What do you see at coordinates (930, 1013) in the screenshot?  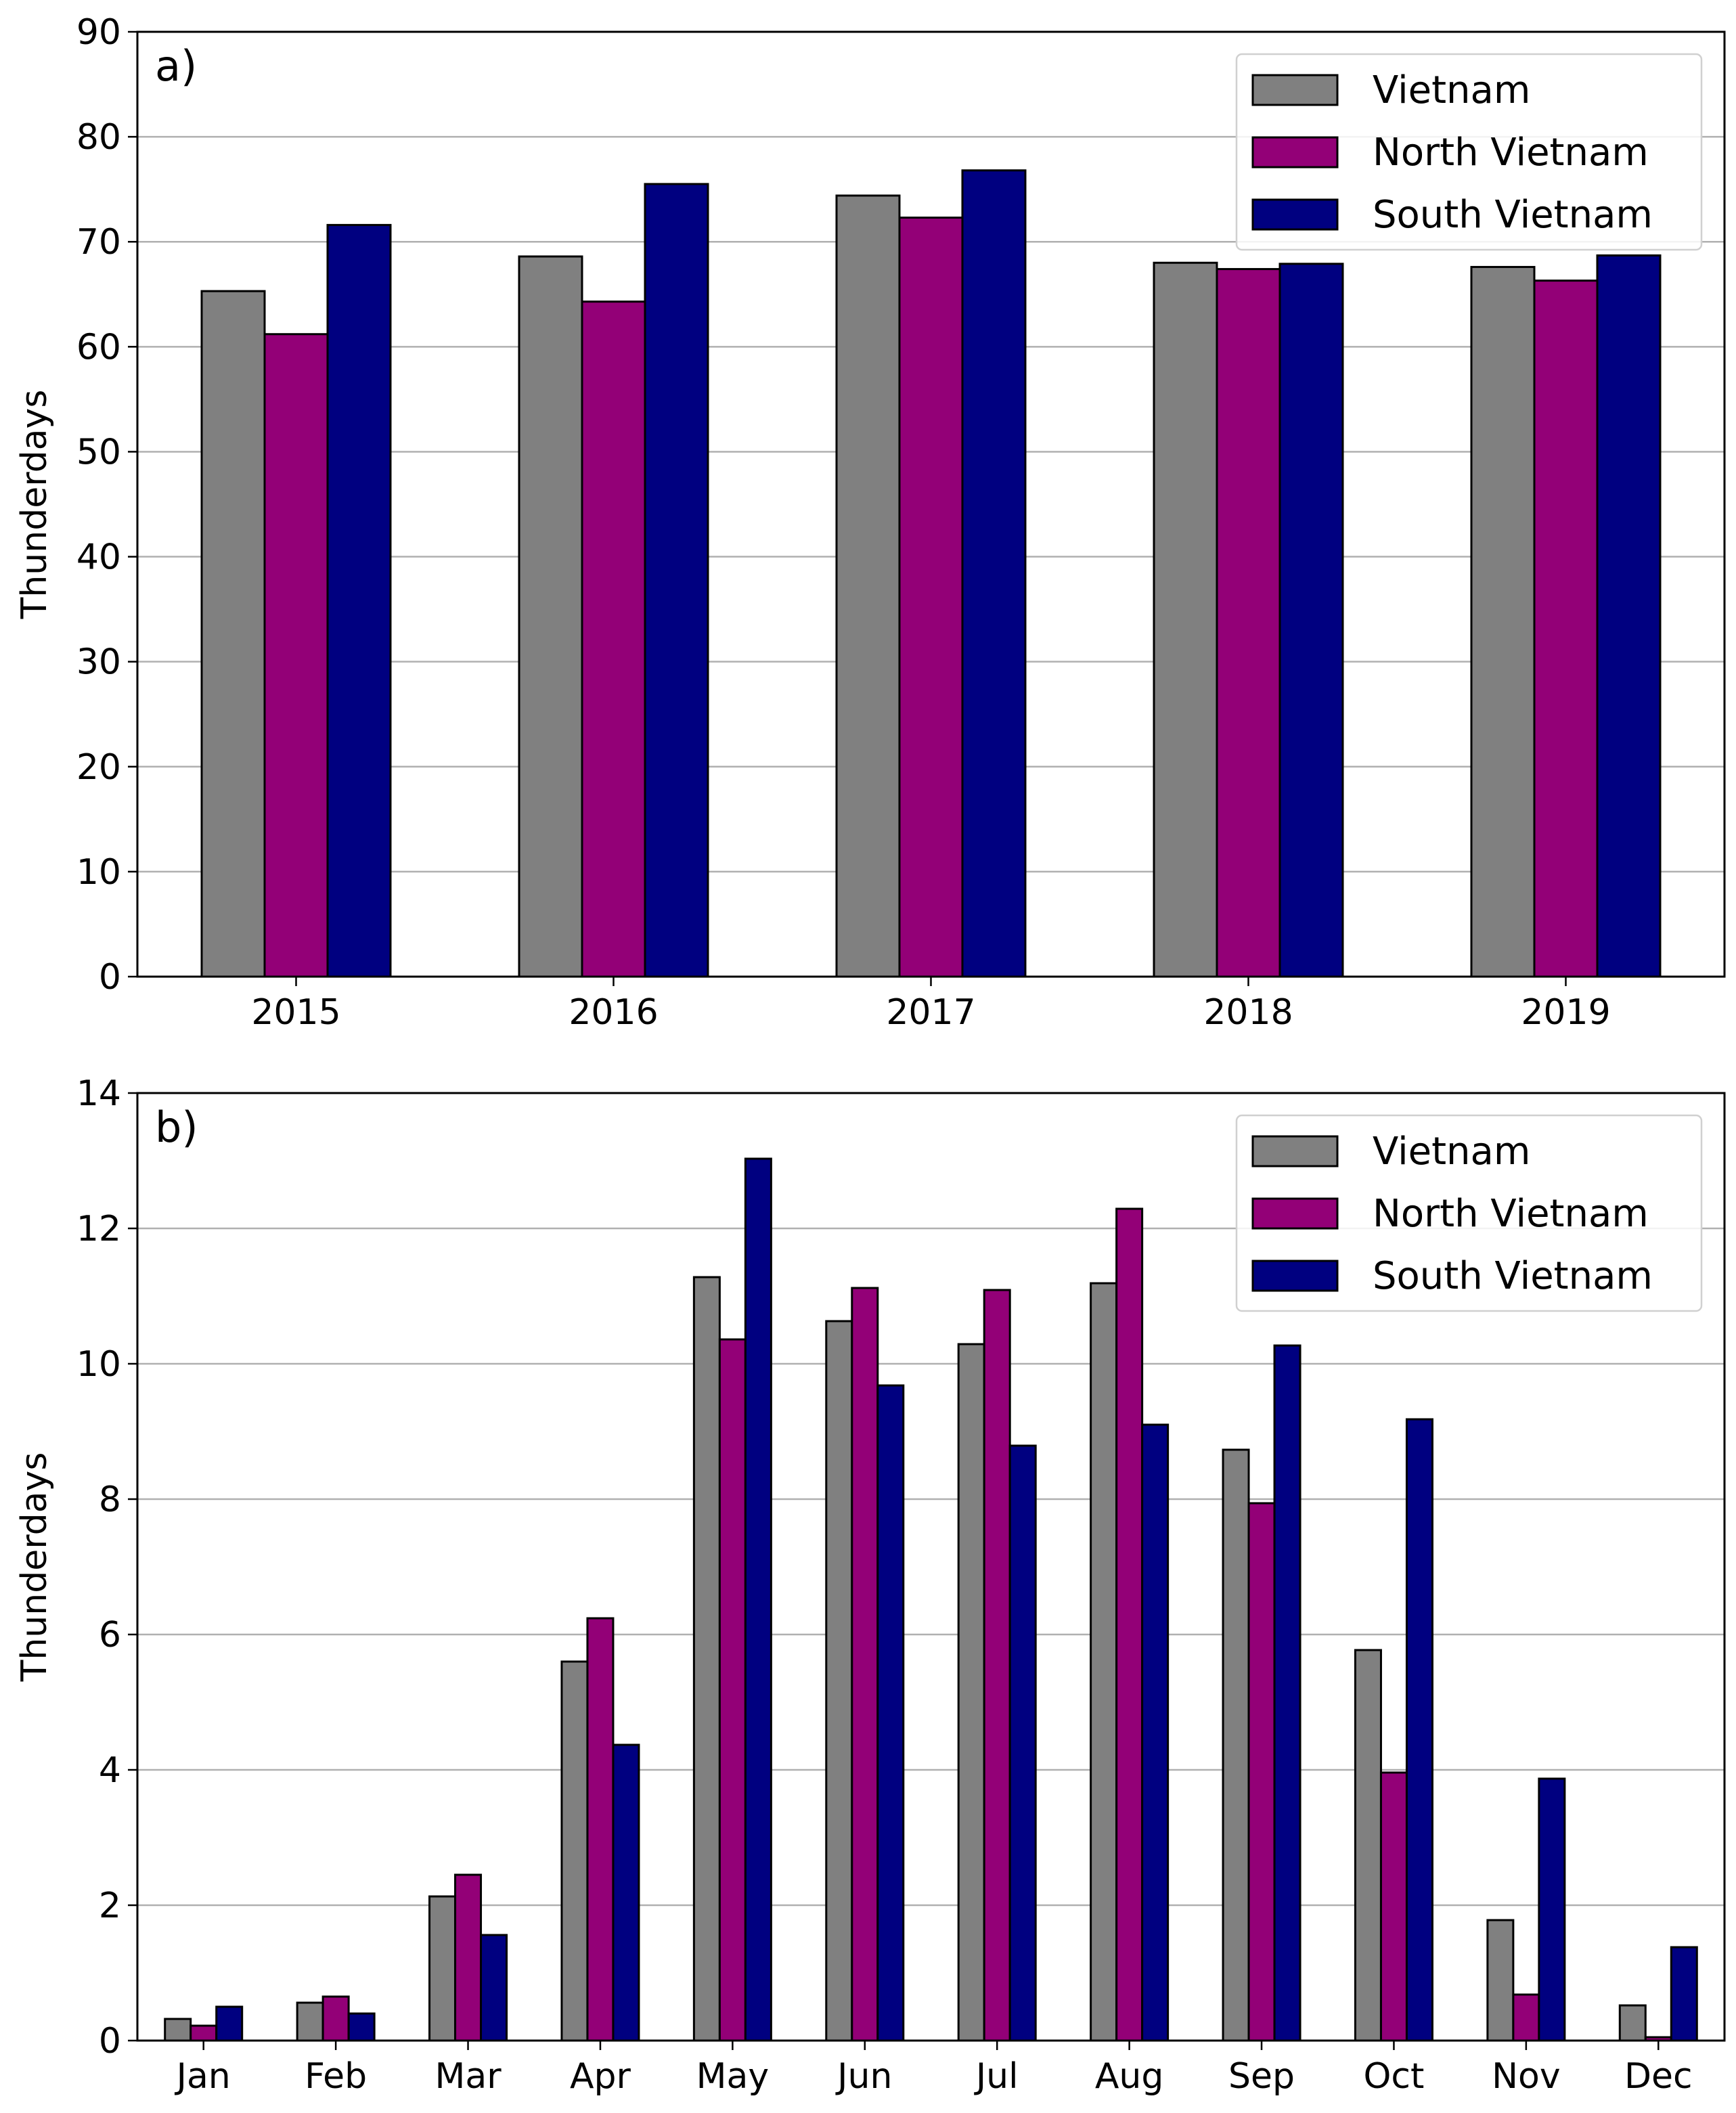 I see `x-tick-label-2017: 2017` at bounding box center [930, 1013].